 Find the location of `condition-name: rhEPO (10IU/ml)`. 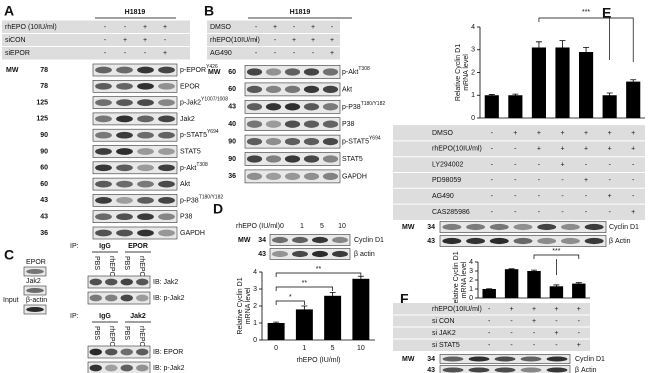

condition-name: rhEPO (10IU/ml) is located at coordinates (31, 27).